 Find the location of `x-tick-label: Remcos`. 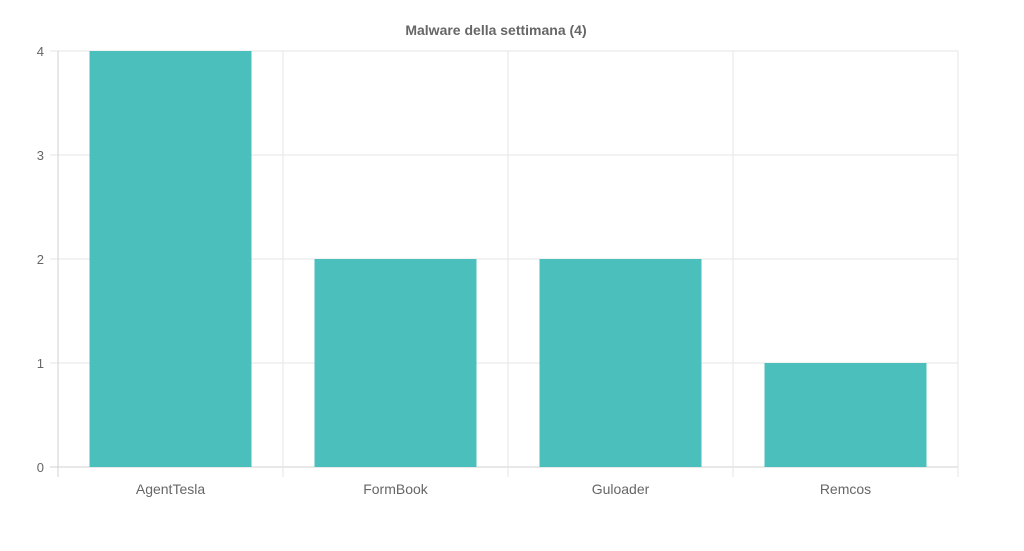

x-tick-label: Remcos is located at coordinates (845, 489).